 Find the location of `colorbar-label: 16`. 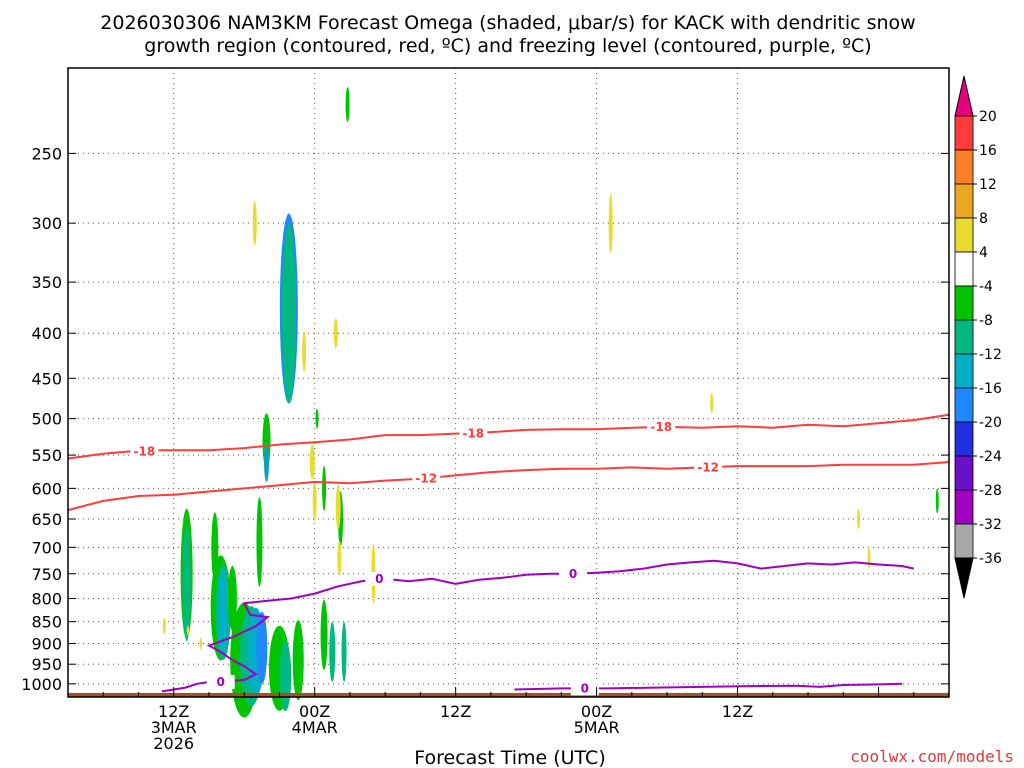

colorbar-label: 16 is located at coordinates (988, 151).